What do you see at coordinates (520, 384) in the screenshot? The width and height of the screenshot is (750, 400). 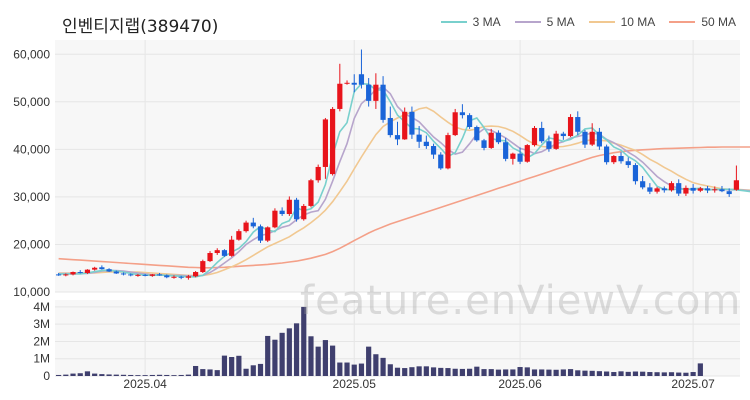 I see `time-tick-label: 2025.06` at bounding box center [520, 384].